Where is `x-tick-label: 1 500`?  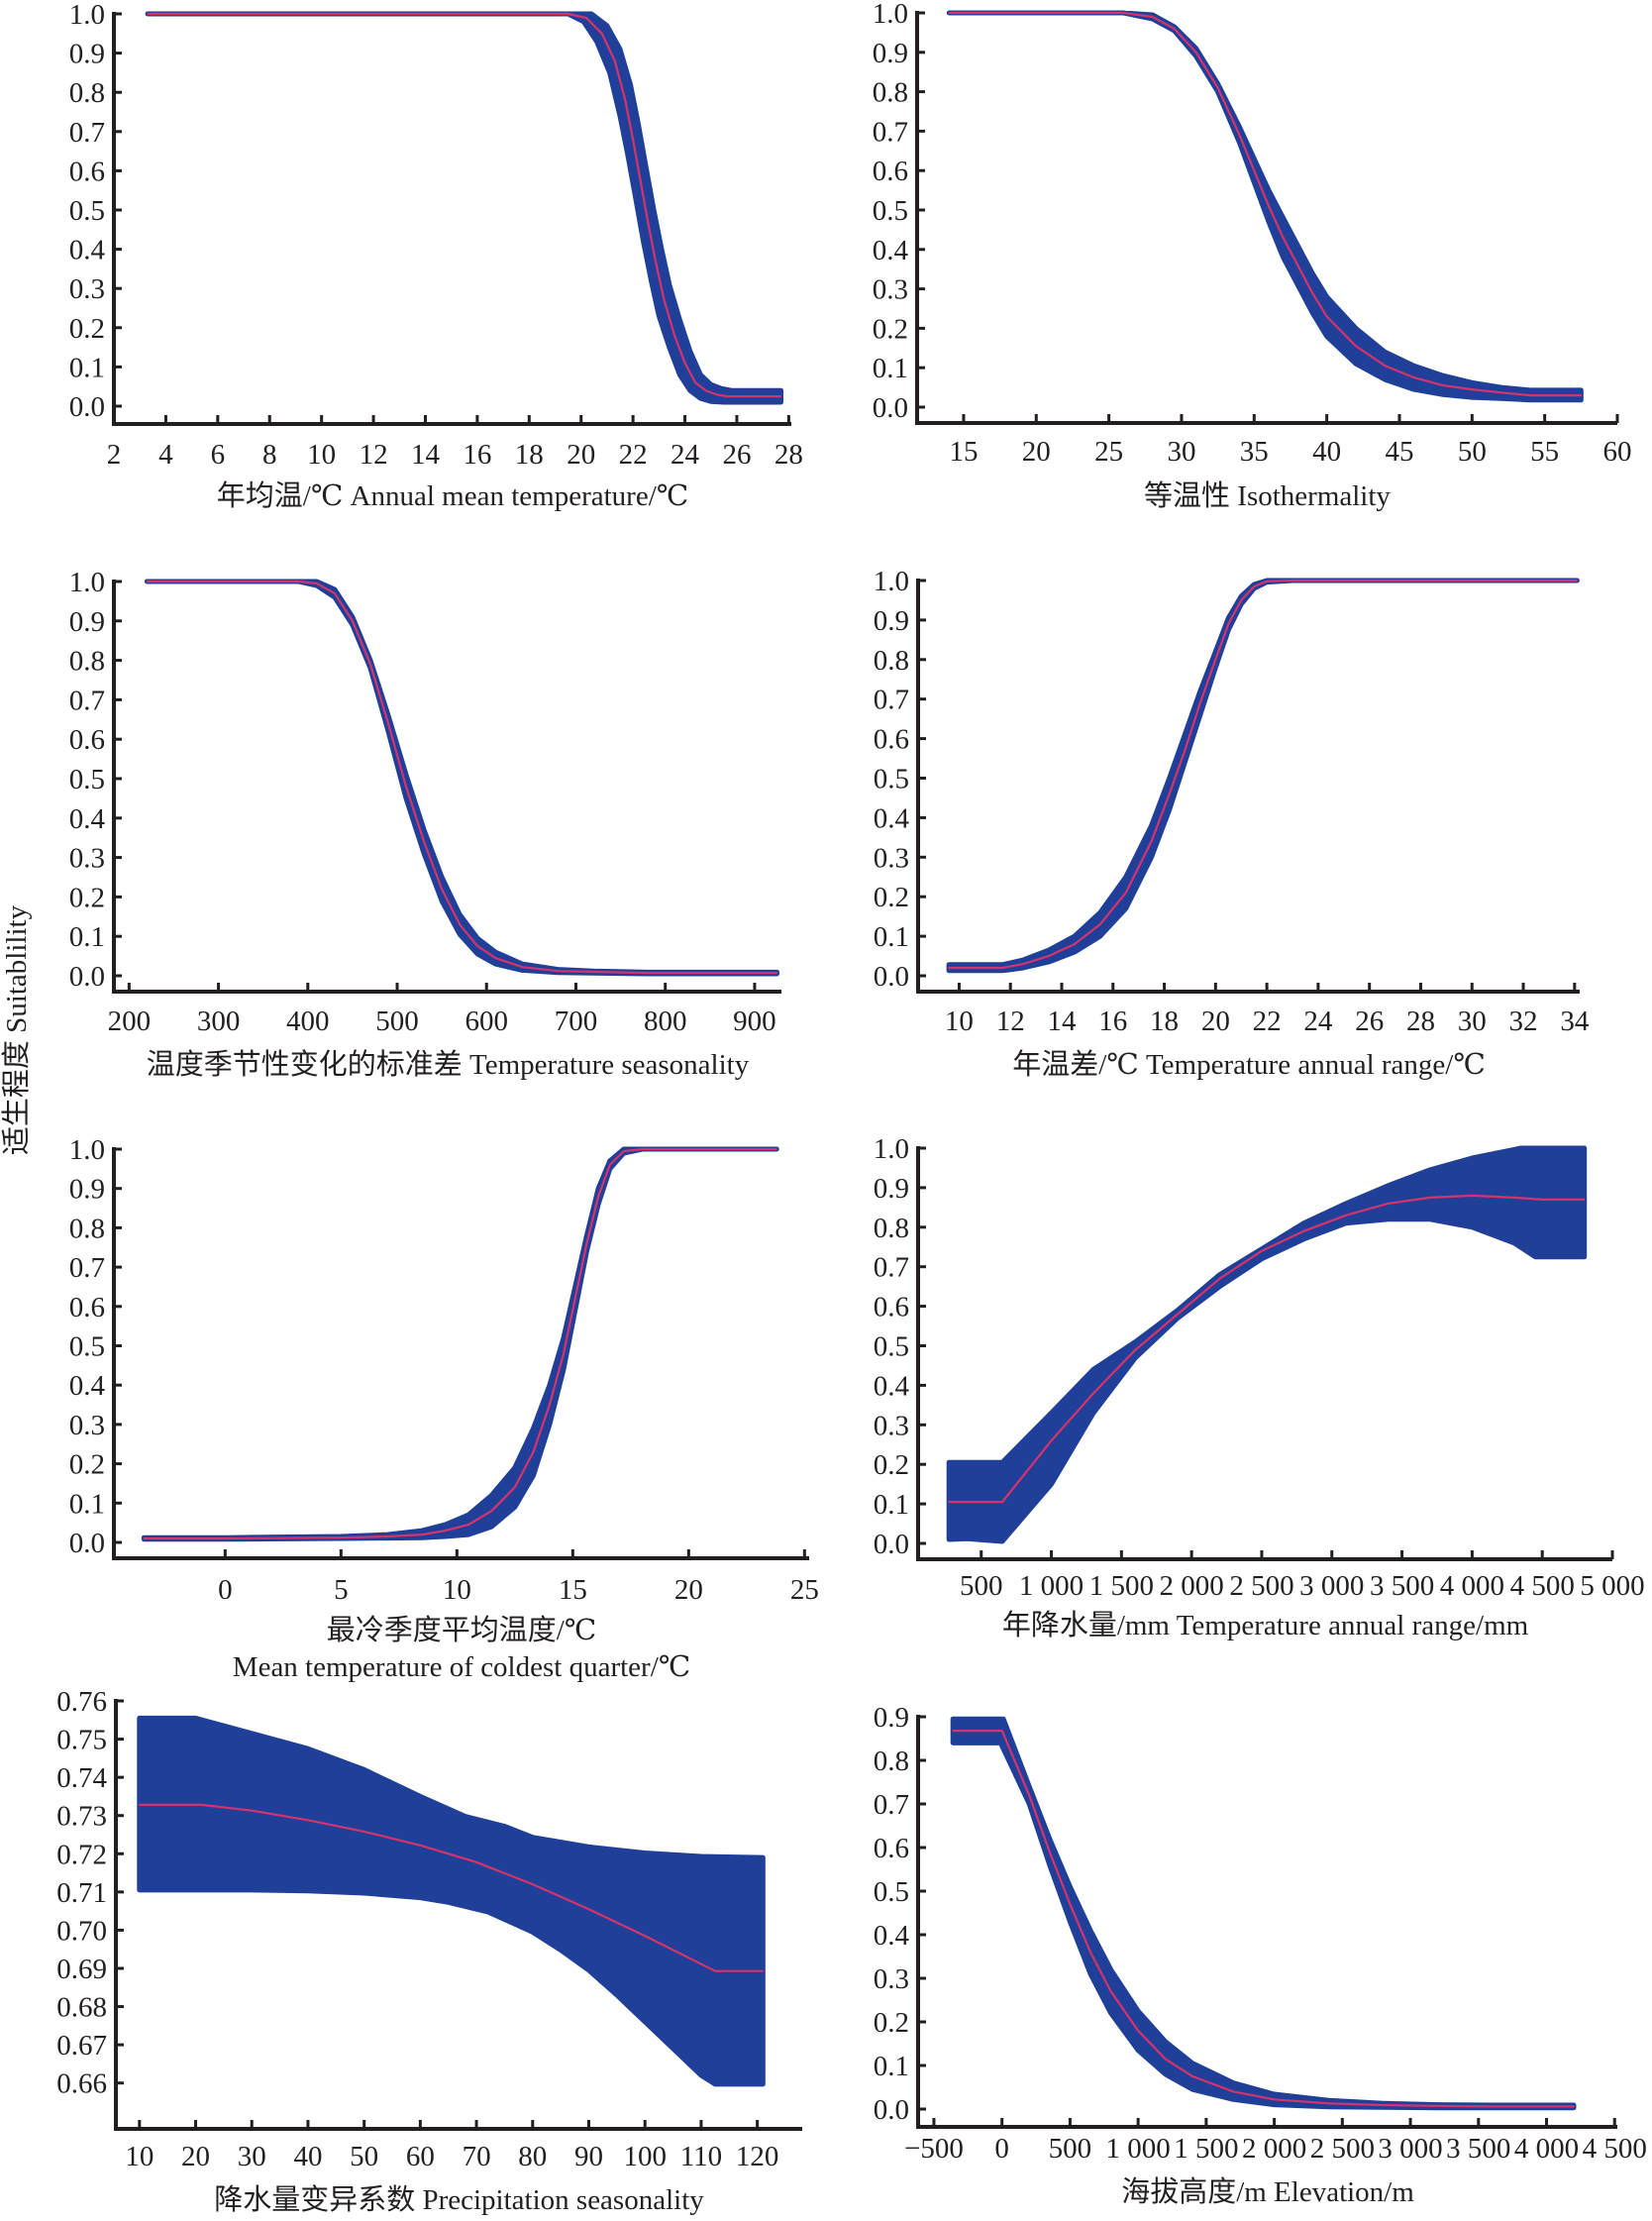 x-tick-label: 1 500 is located at coordinates (1206, 2149).